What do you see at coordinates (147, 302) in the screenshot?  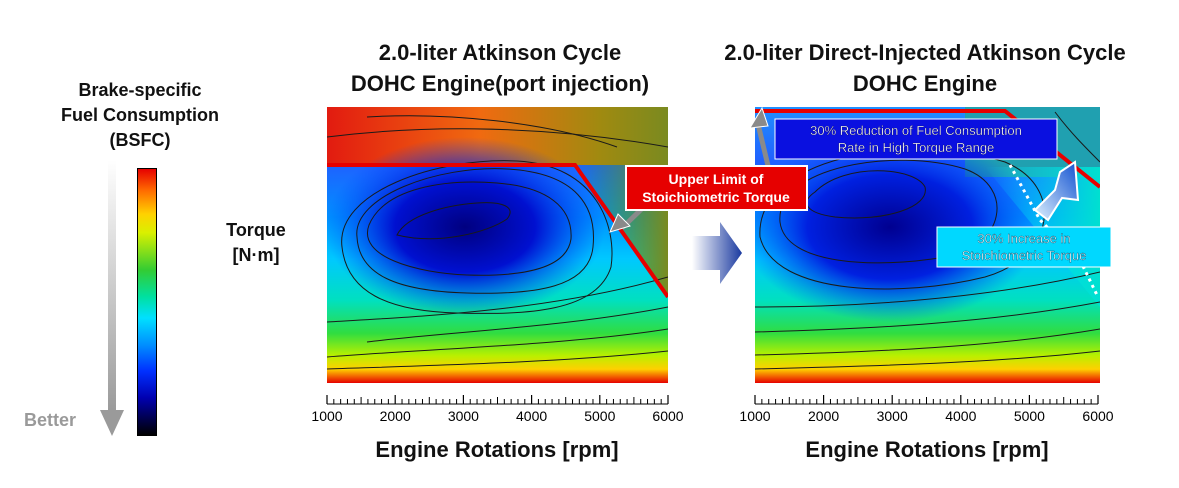 I see `bsfc-colorbar` at bounding box center [147, 302].